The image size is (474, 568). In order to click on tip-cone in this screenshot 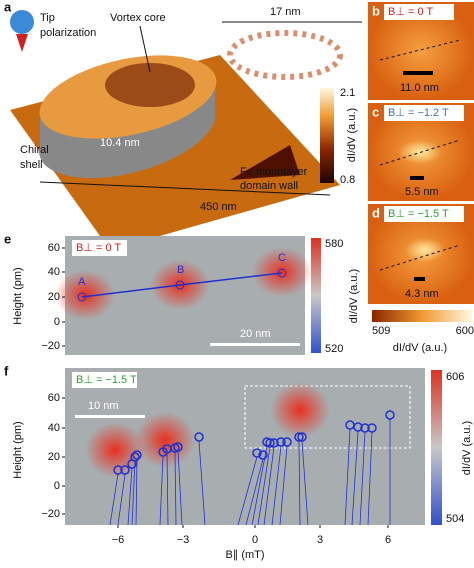, I will do `click(22, 43)`.